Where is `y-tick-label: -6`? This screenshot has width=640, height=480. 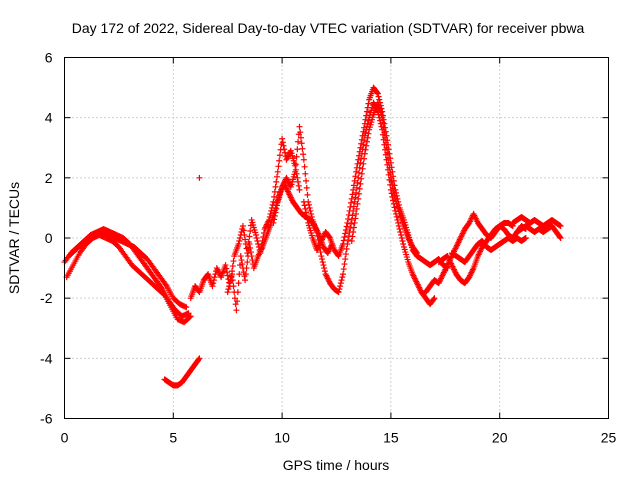
y-tick-label: -6 is located at coordinates (46, 419).